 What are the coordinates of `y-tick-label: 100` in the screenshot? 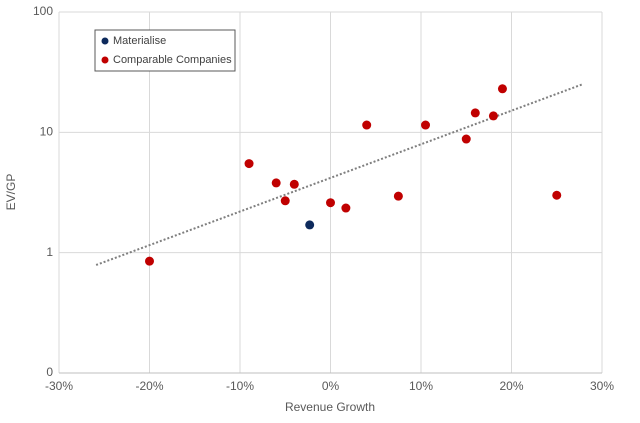 It's located at (43, 11).